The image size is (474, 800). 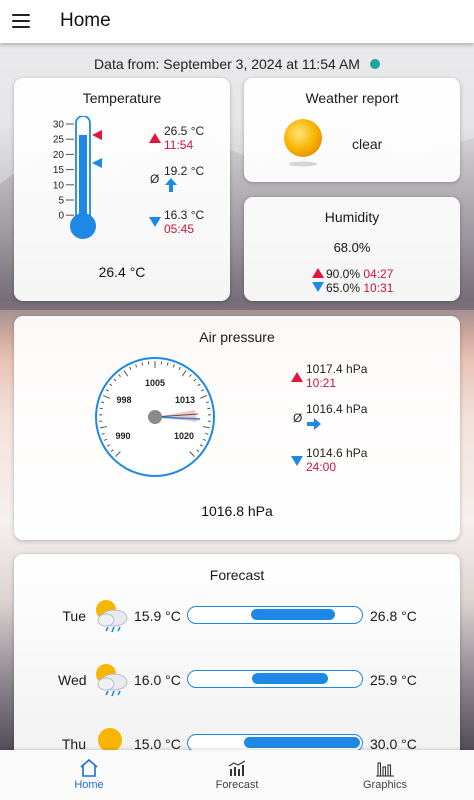 I want to click on data-timestamp: Data from: September 3, 2024 at 11:54 AM, so click(x=237, y=64).